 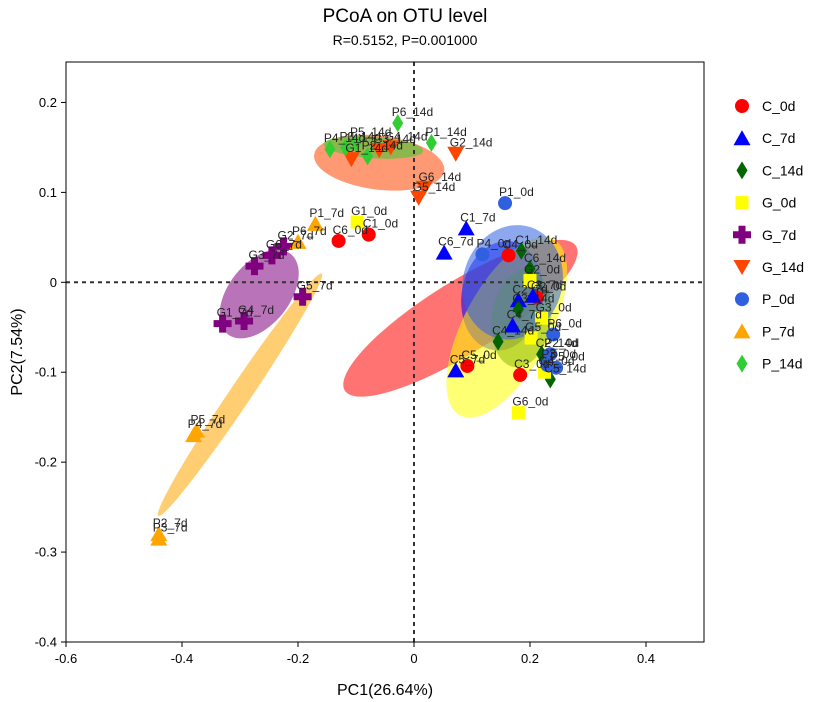 I want to click on point-label: C4_14d, so click(x=513, y=331).